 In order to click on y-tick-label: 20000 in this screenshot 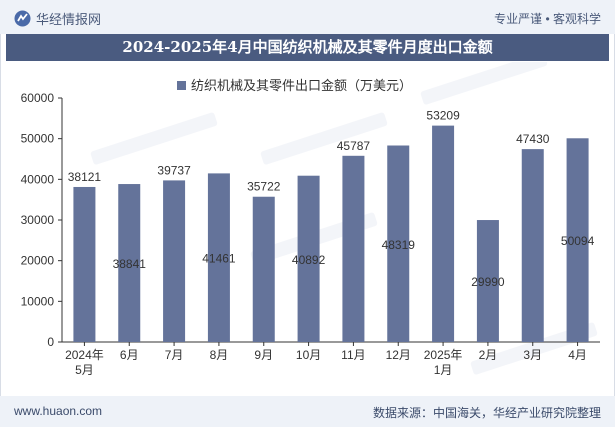, I will do `click(38, 261)`.